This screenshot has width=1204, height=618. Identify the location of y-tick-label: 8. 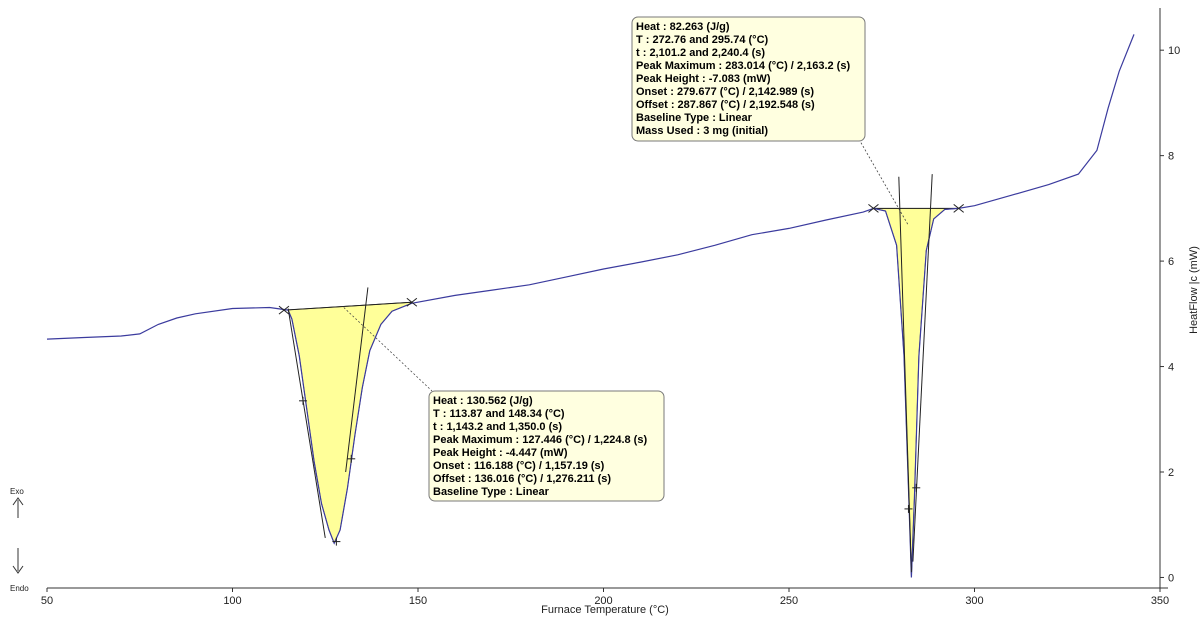
(1171, 157).